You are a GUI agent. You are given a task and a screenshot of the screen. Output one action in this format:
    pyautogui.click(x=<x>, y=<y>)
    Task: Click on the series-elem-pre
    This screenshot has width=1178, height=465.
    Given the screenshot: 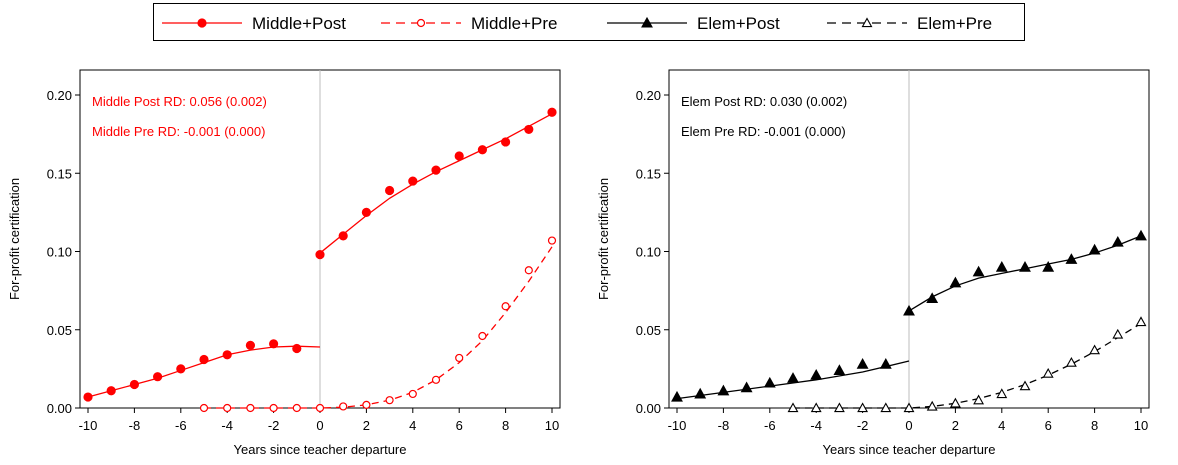 What is the action you would take?
    pyautogui.click(x=967, y=364)
    